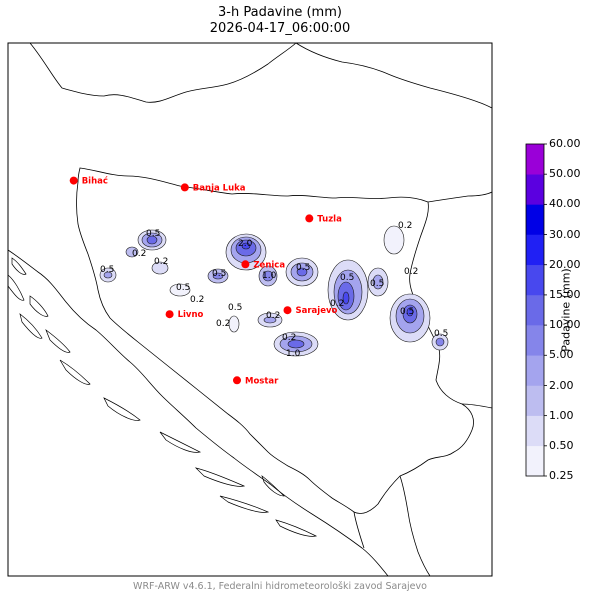 This screenshot has height=600, width=600. I want to click on colorbar-level-label: 0.50, so click(561, 445).